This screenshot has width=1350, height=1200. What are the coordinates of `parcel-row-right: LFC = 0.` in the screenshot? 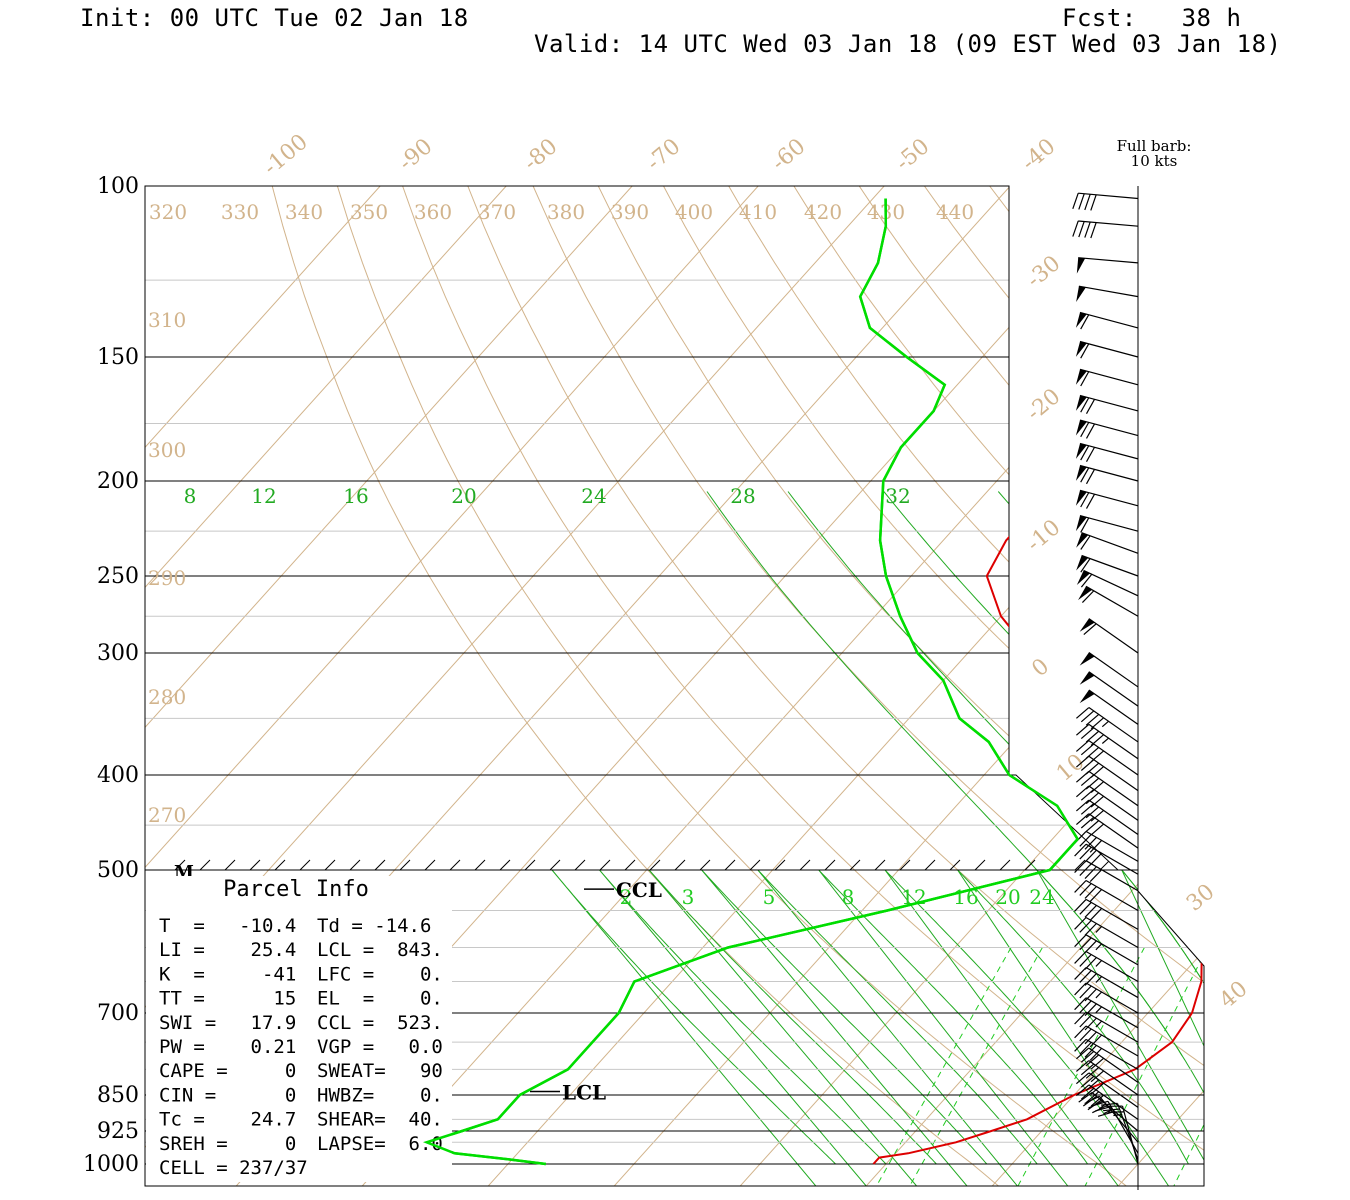 It's located at (380, 974).